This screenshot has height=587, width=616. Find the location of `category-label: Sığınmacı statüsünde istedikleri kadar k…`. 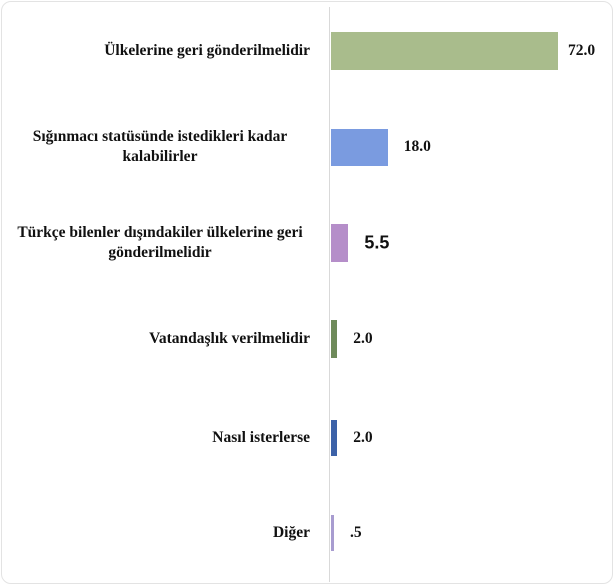

category-label: Sığınmacı statüsünde istedikleri kadar k… is located at coordinates (160, 146).